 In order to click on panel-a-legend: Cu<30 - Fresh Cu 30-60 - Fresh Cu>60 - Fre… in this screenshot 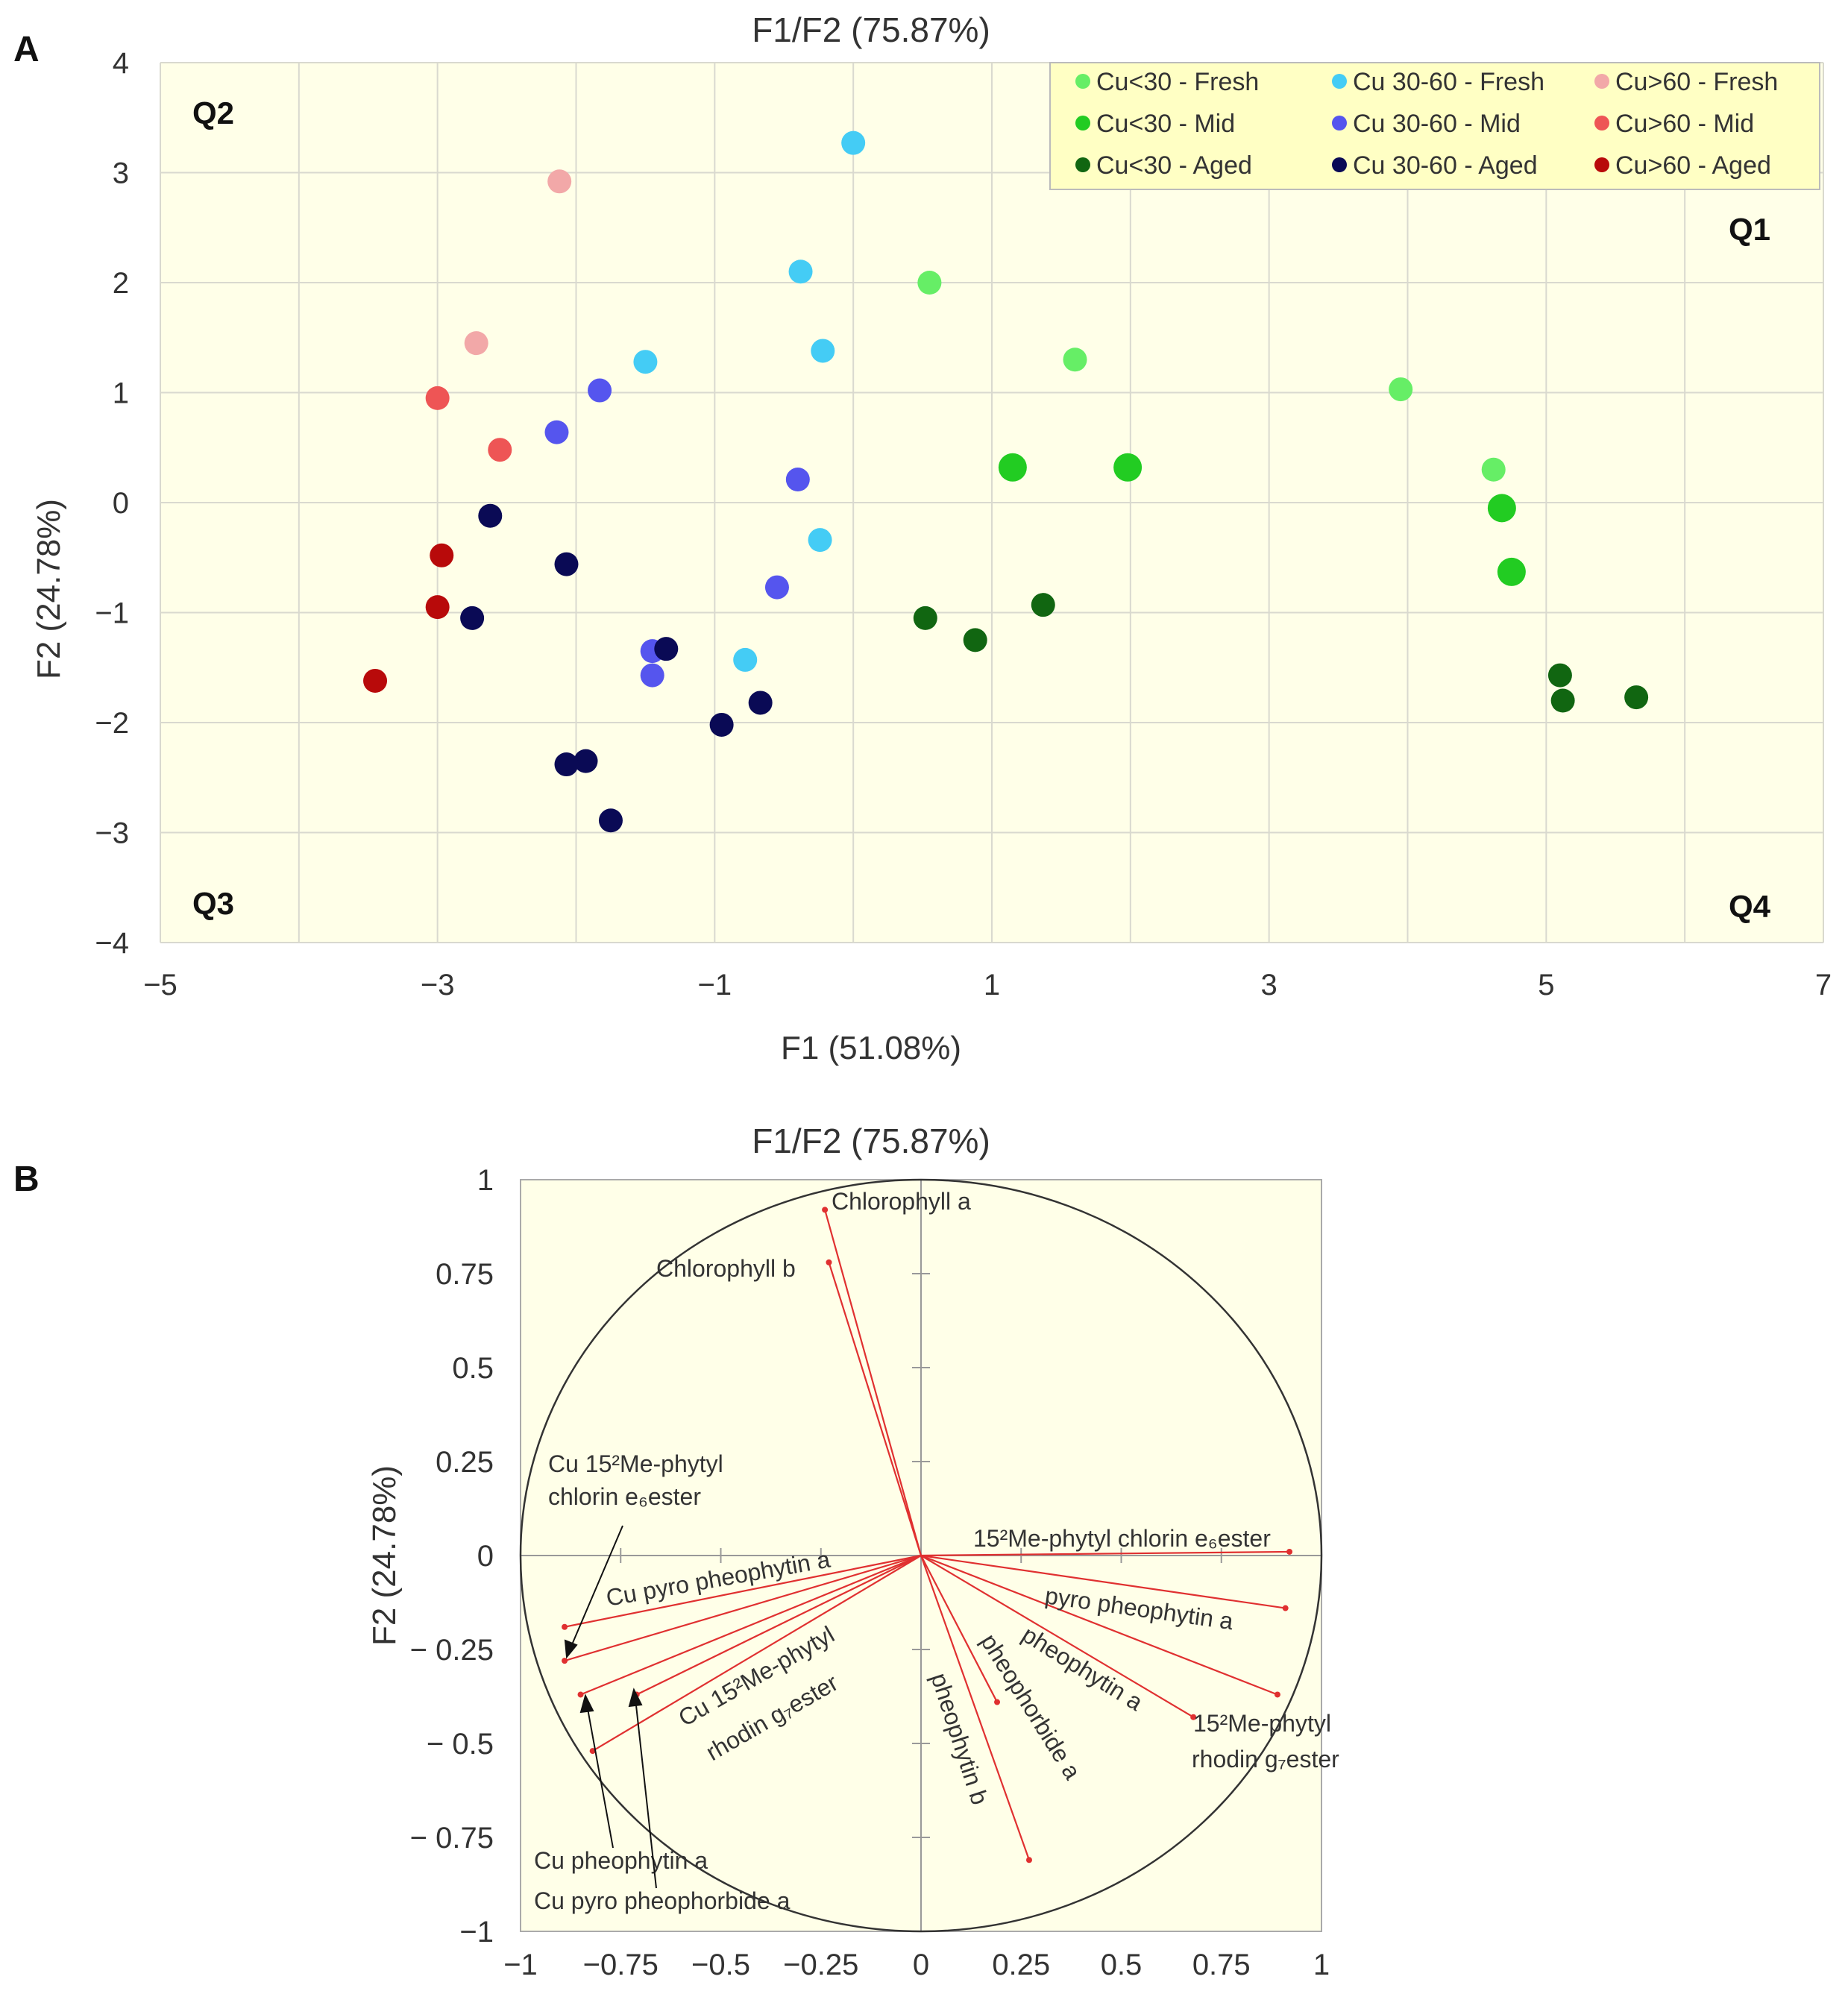, I will do `click(1434, 126)`.